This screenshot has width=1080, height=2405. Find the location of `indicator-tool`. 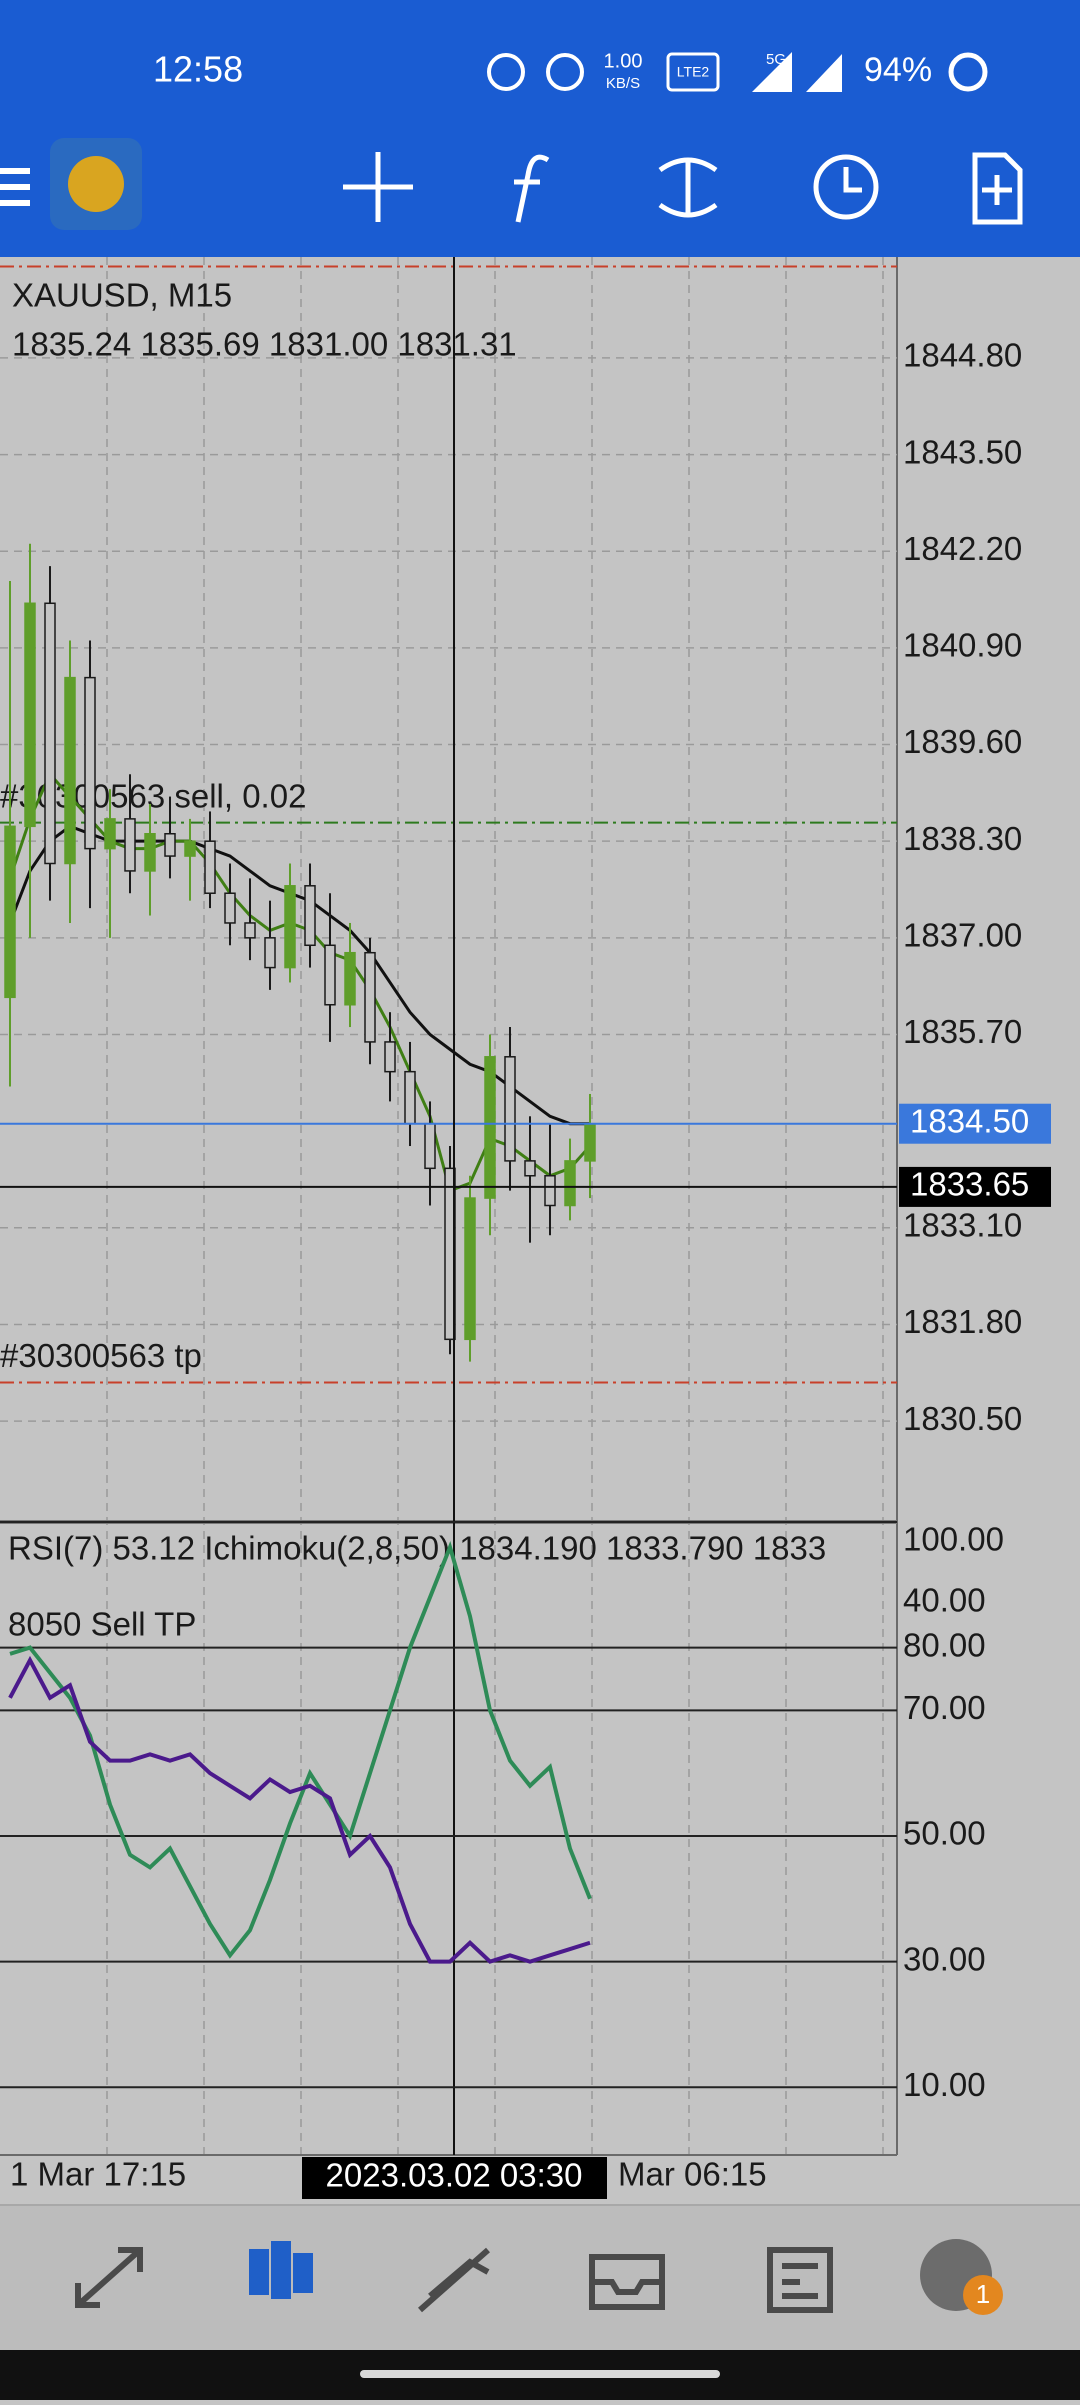

indicator-tool is located at coordinates (532, 188).